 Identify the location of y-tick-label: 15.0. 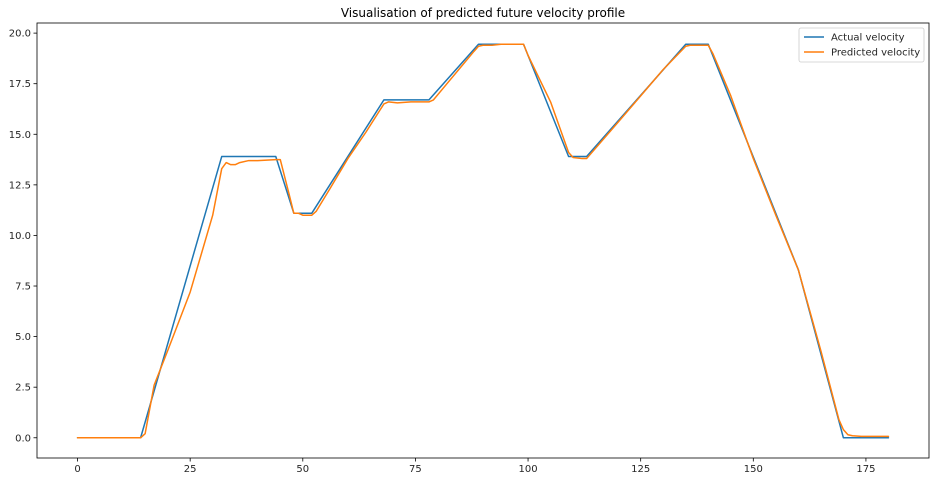
(20, 135).